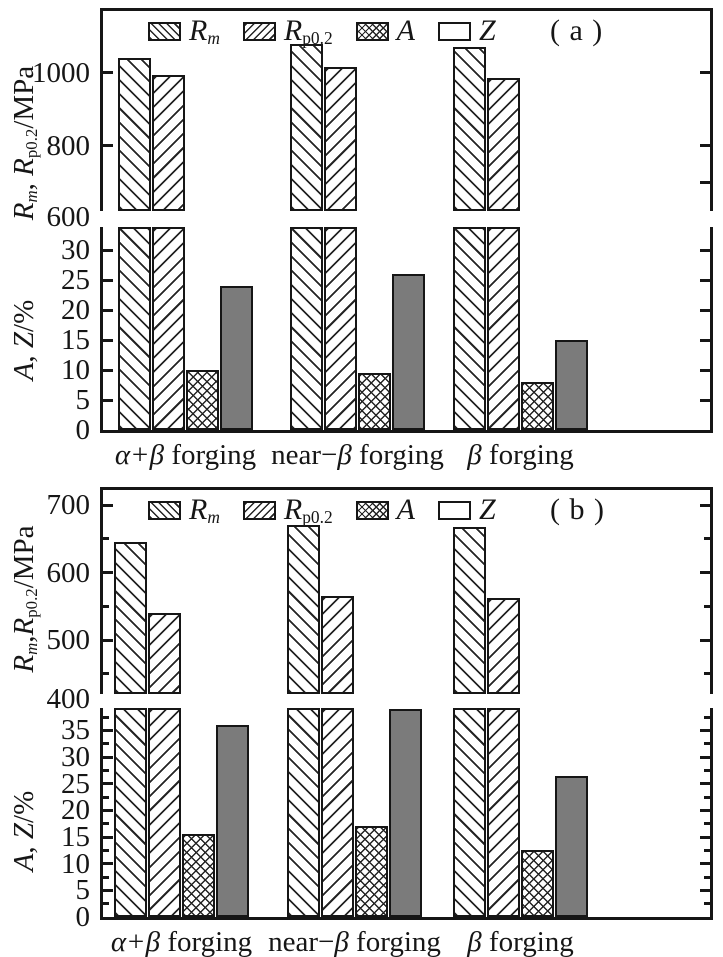 The height and width of the screenshot is (957, 723). I want to click on tick-label-25: 25, so click(75, 280).